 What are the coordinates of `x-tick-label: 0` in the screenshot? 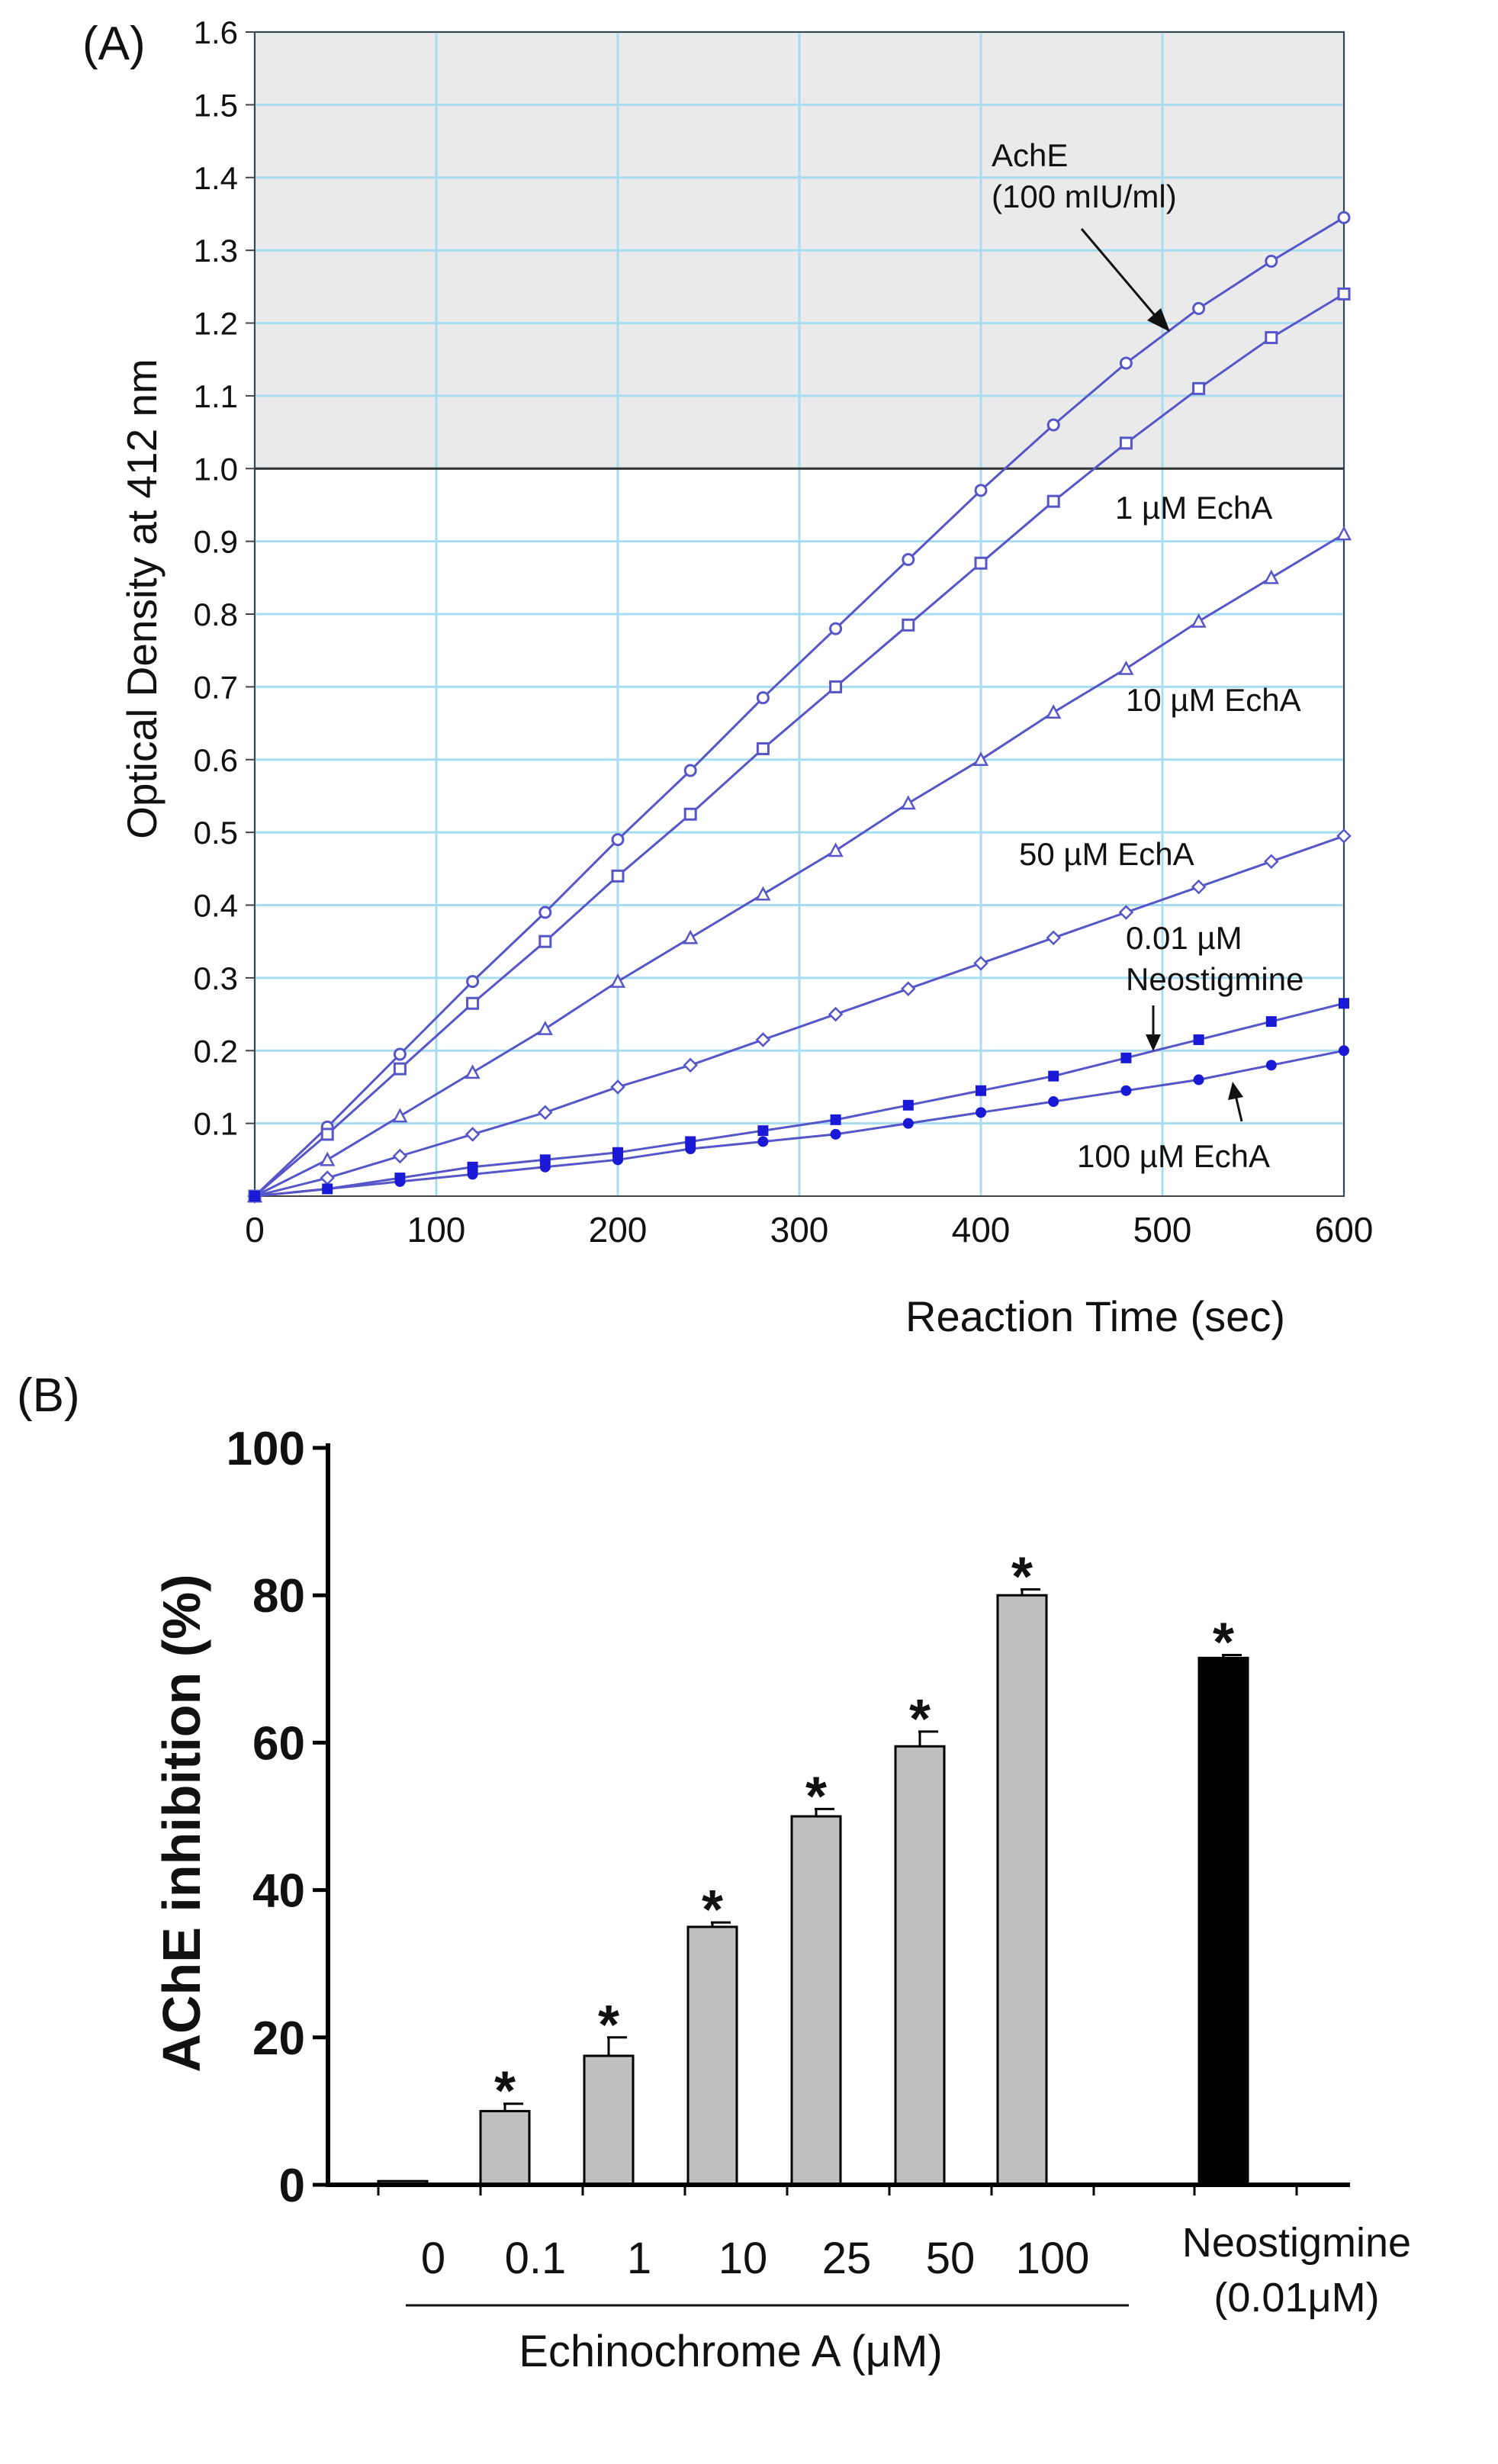 It's located at (255, 1230).